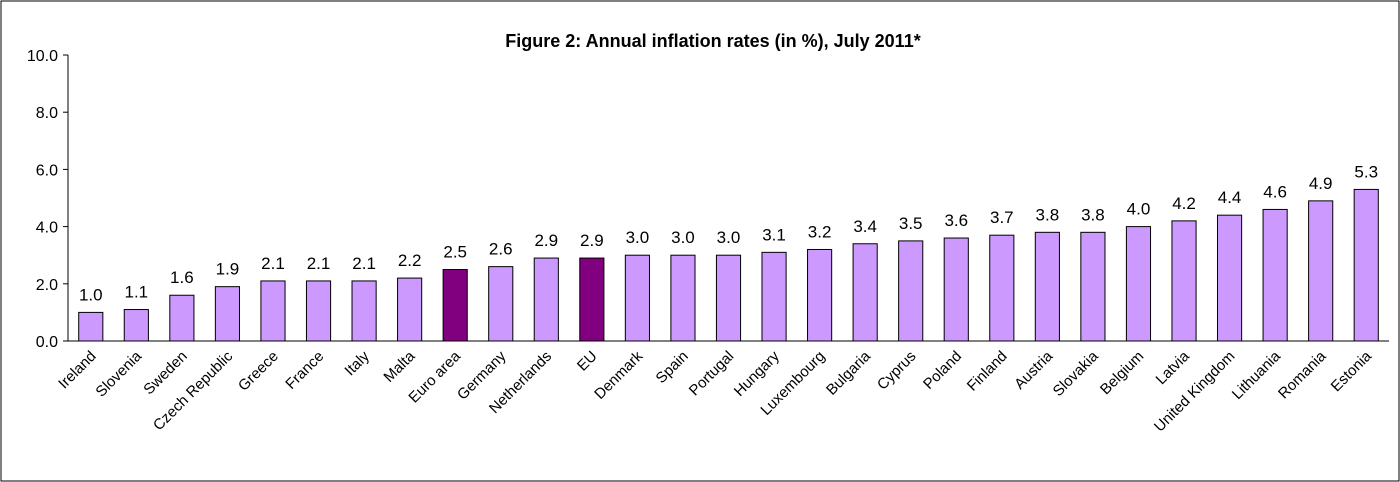 Image resolution: width=1400 pixels, height=482 pixels. Describe the element at coordinates (228, 269) in the screenshot. I see `data-label: 1.9` at that location.